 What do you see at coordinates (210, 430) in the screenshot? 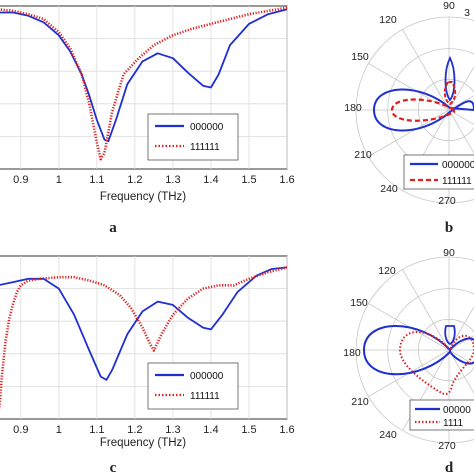
I see `chart-c-xtick-5: 1.4` at bounding box center [210, 430].